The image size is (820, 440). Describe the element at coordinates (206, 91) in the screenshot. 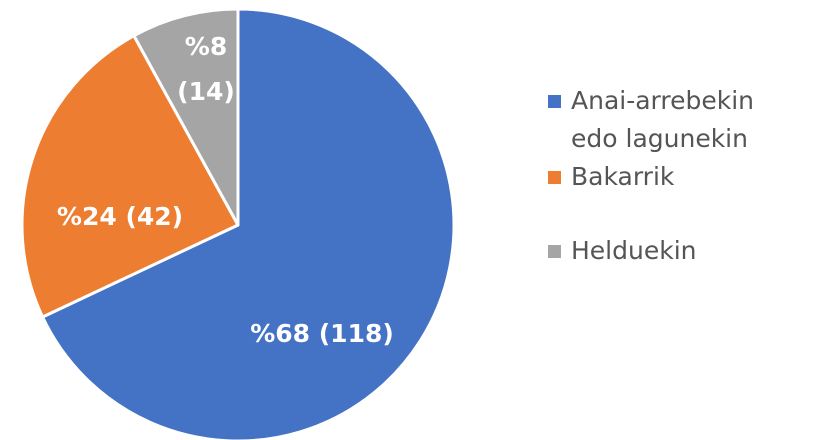

I see `data-label-helduekin-count: (14)` at that location.